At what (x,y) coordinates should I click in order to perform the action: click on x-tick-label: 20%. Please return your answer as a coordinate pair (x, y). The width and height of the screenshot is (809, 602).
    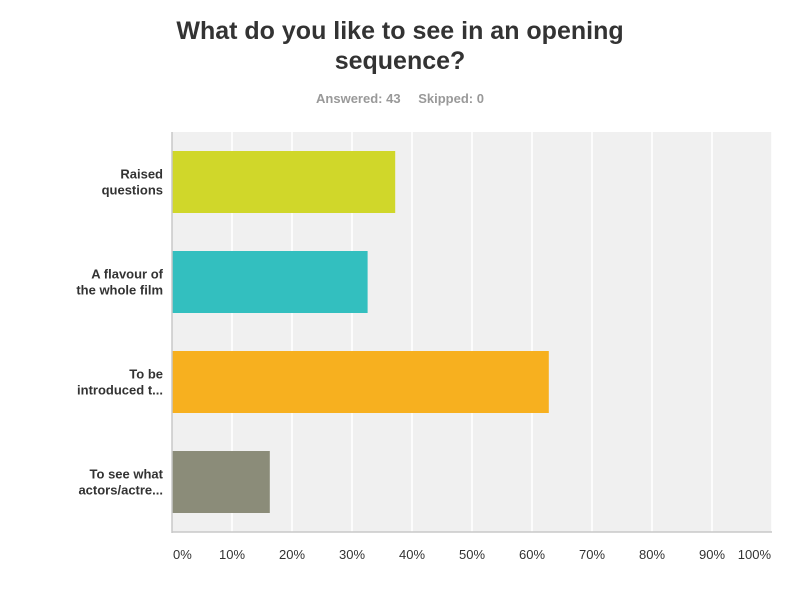
    Looking at the image, I should click on (292, 554).